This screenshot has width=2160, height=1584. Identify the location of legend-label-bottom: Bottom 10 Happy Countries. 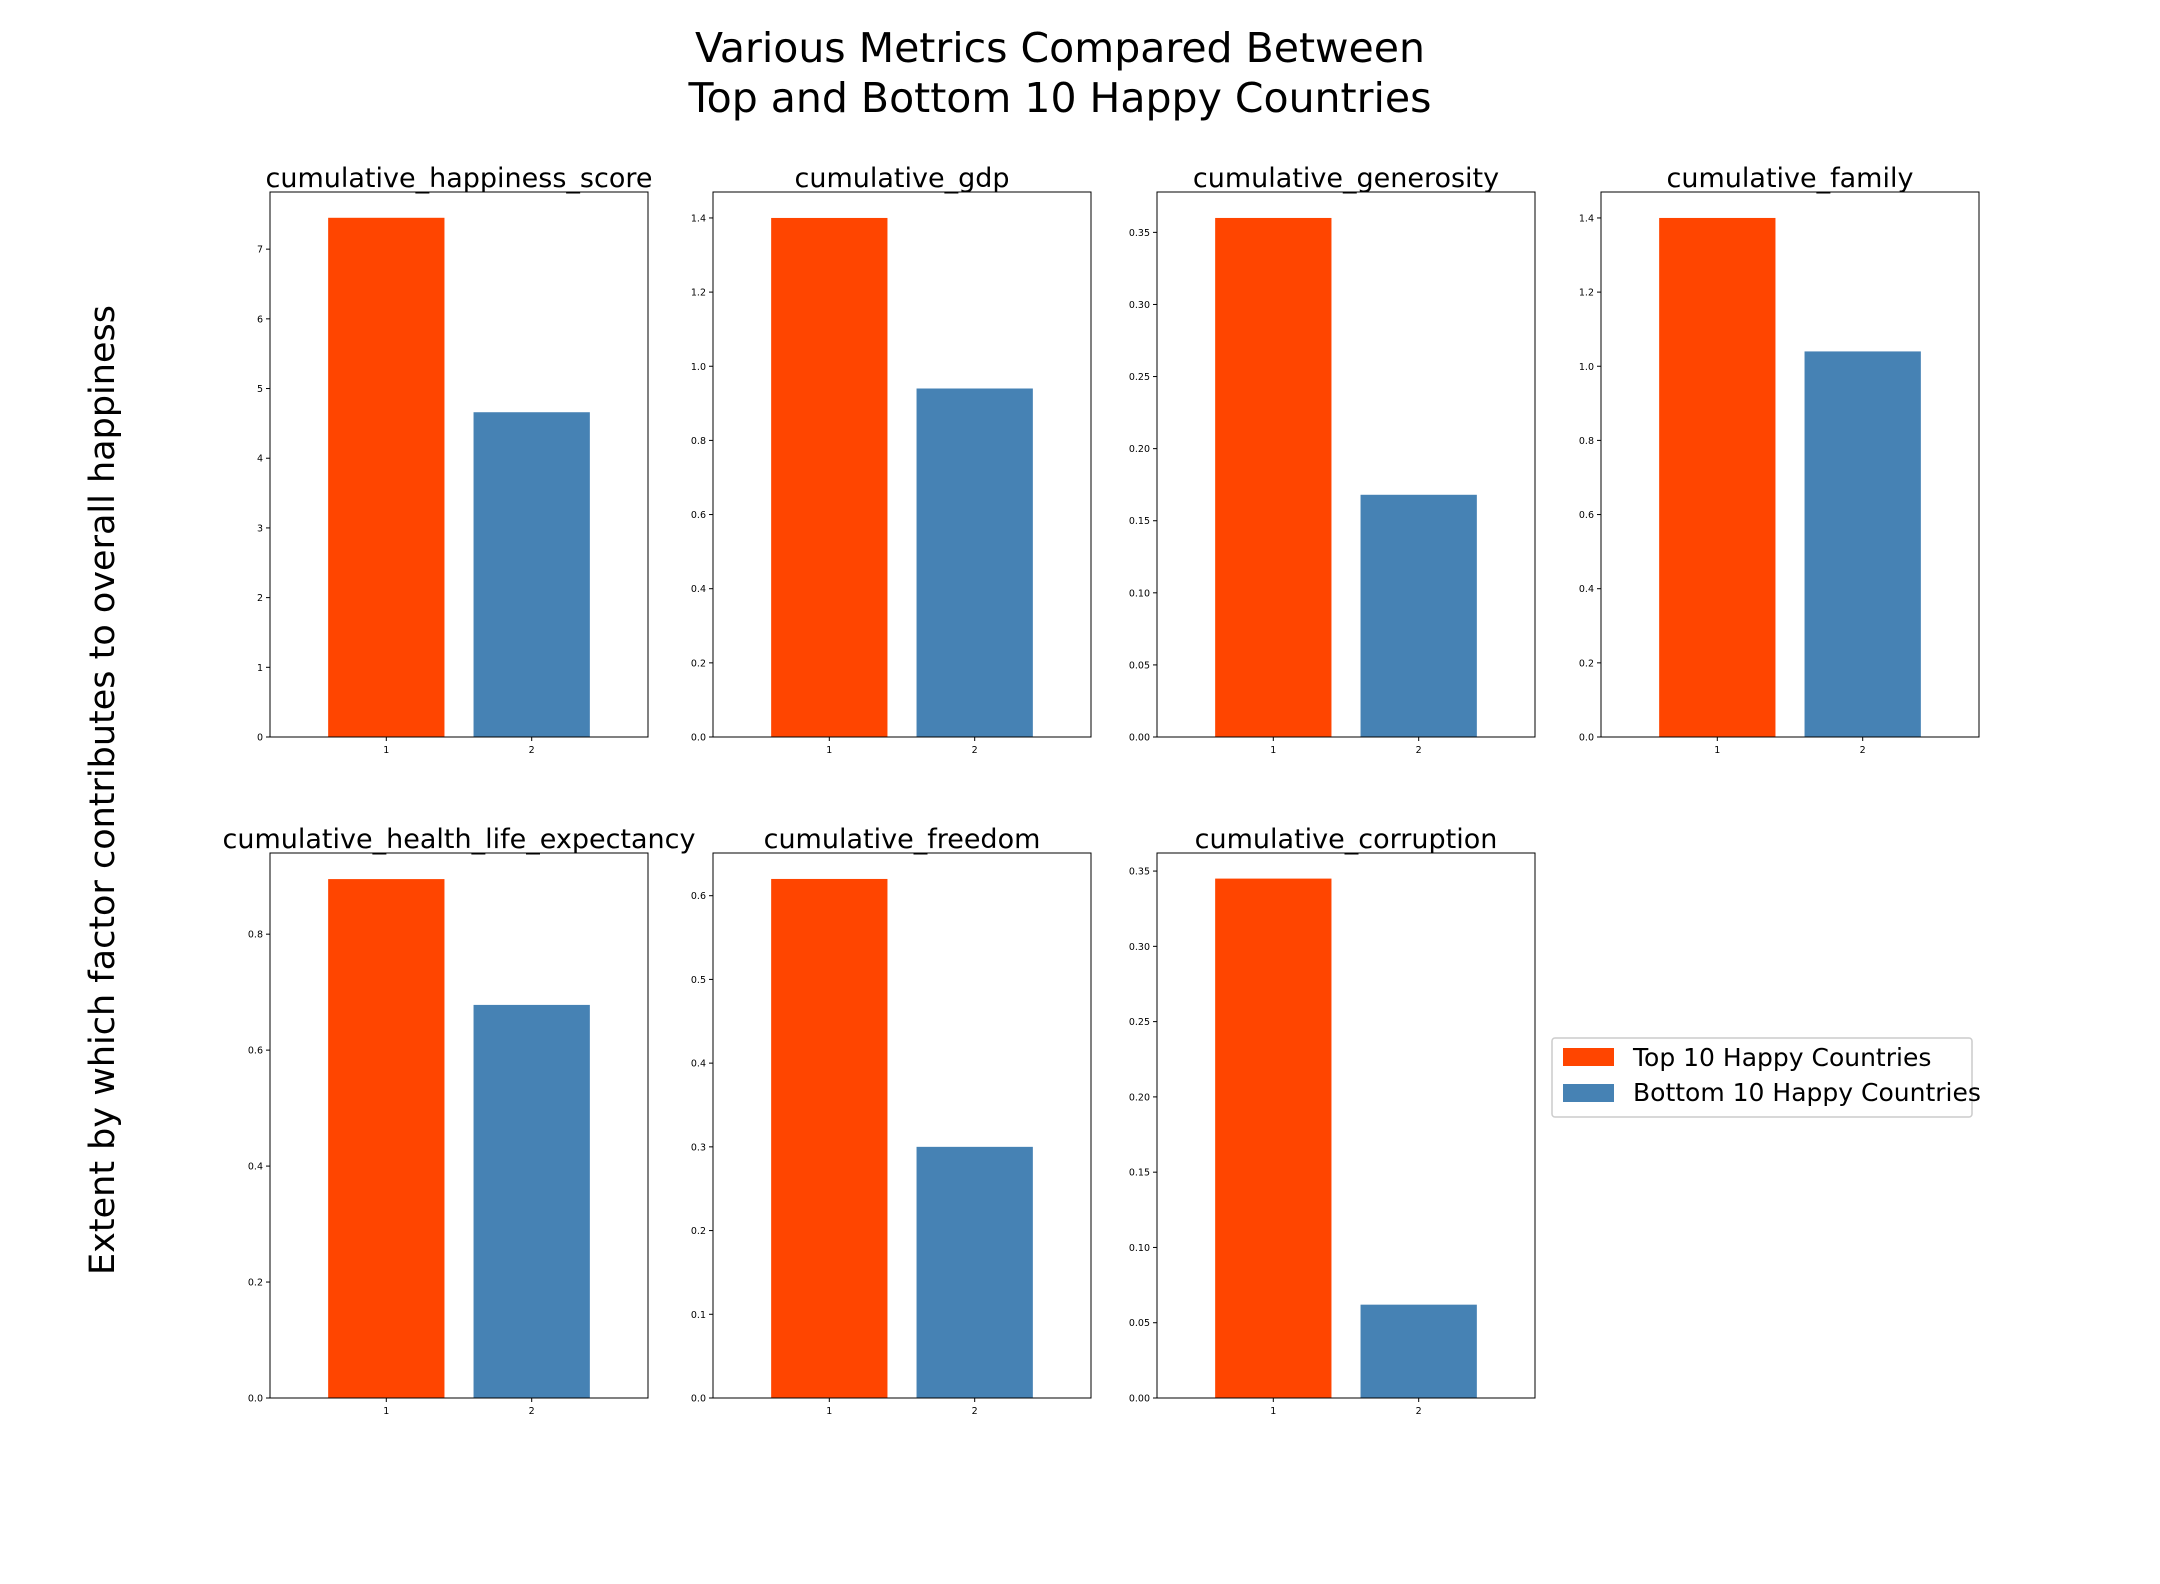
(1807, 1092).